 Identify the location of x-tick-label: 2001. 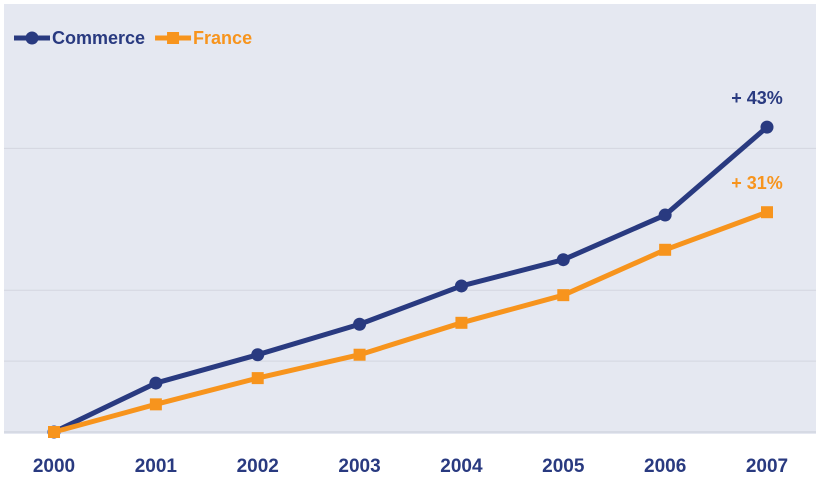
(156, 466).